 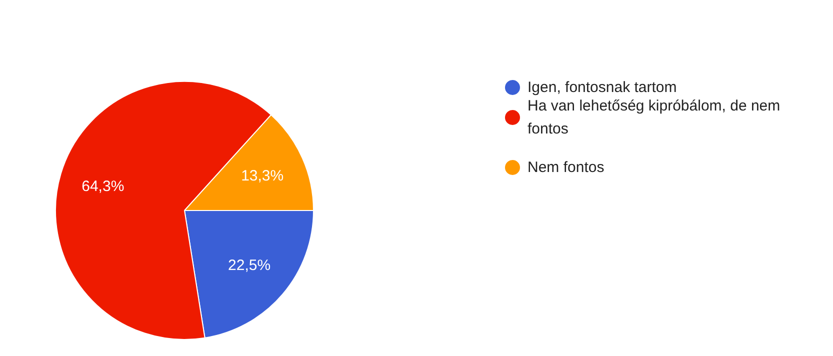 I want to click on data-label: 22,5%, so click(x=249, y=265).